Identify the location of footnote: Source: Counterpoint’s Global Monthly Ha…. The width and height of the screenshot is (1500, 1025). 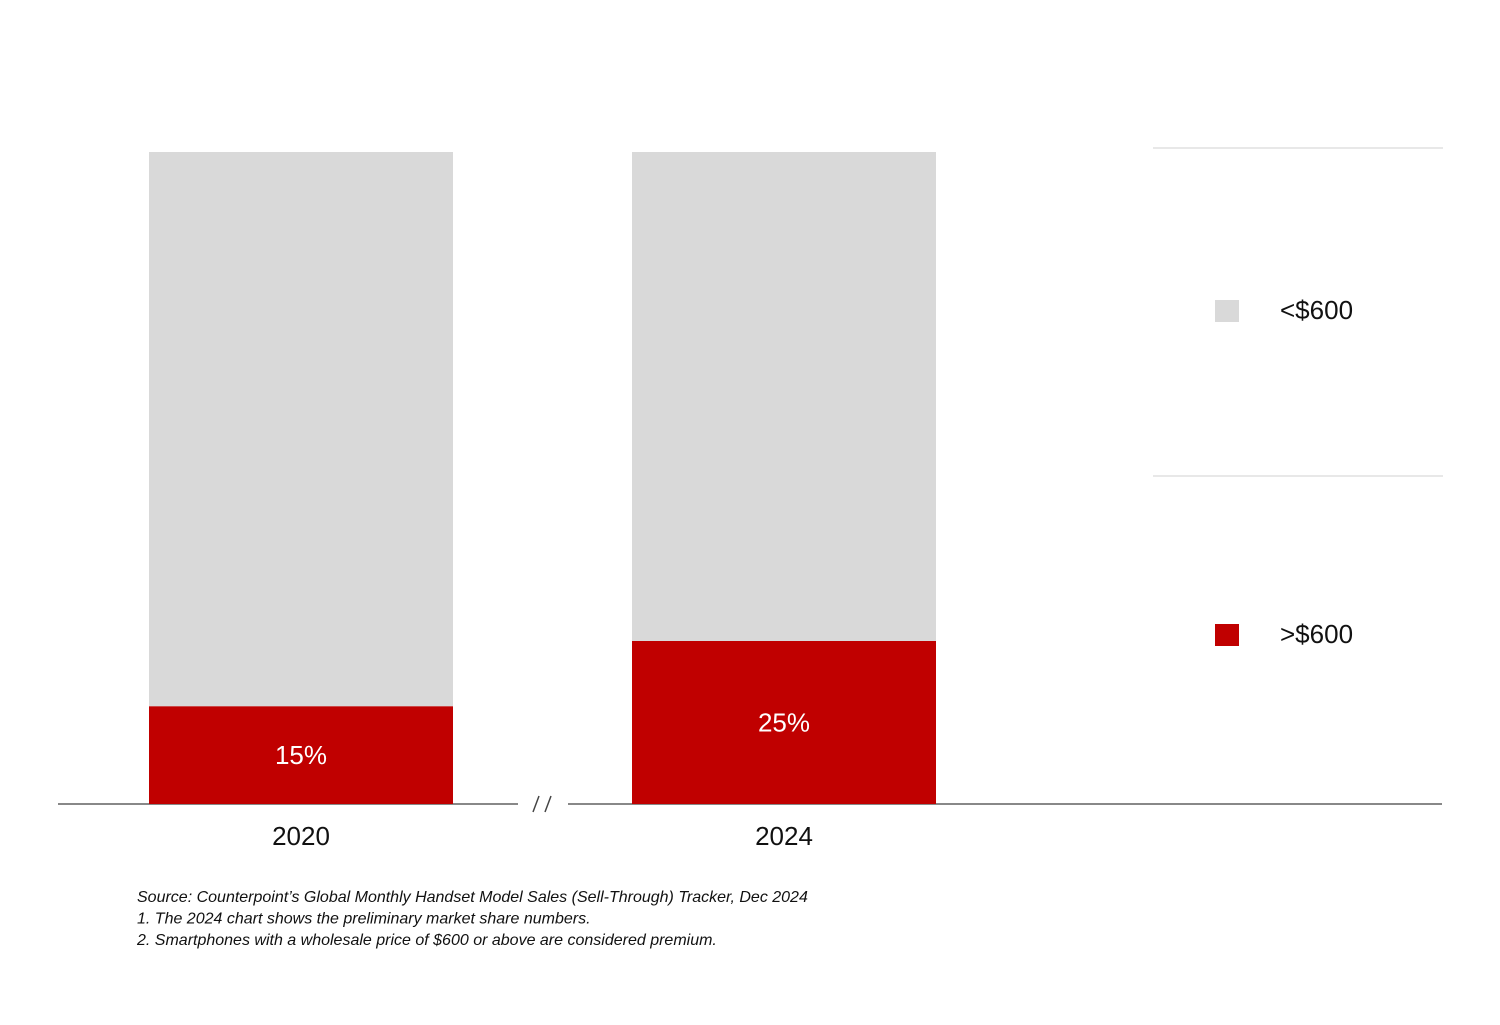
(472, 897).